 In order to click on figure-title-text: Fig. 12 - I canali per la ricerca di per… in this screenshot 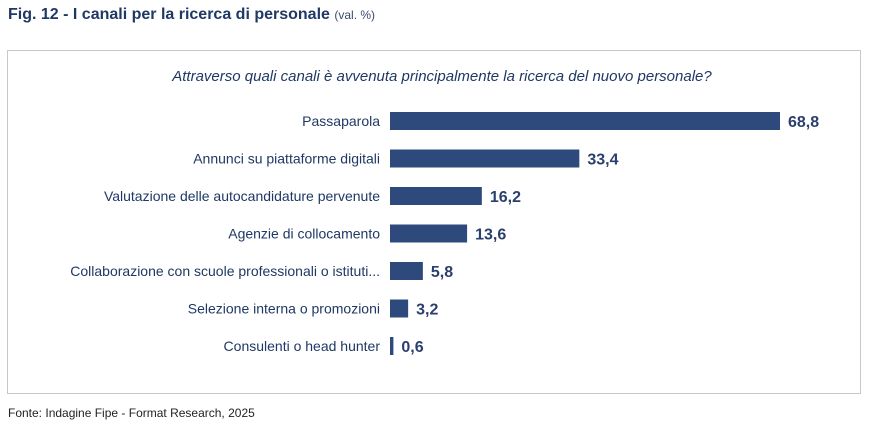, I will do `click(169, 14)`.